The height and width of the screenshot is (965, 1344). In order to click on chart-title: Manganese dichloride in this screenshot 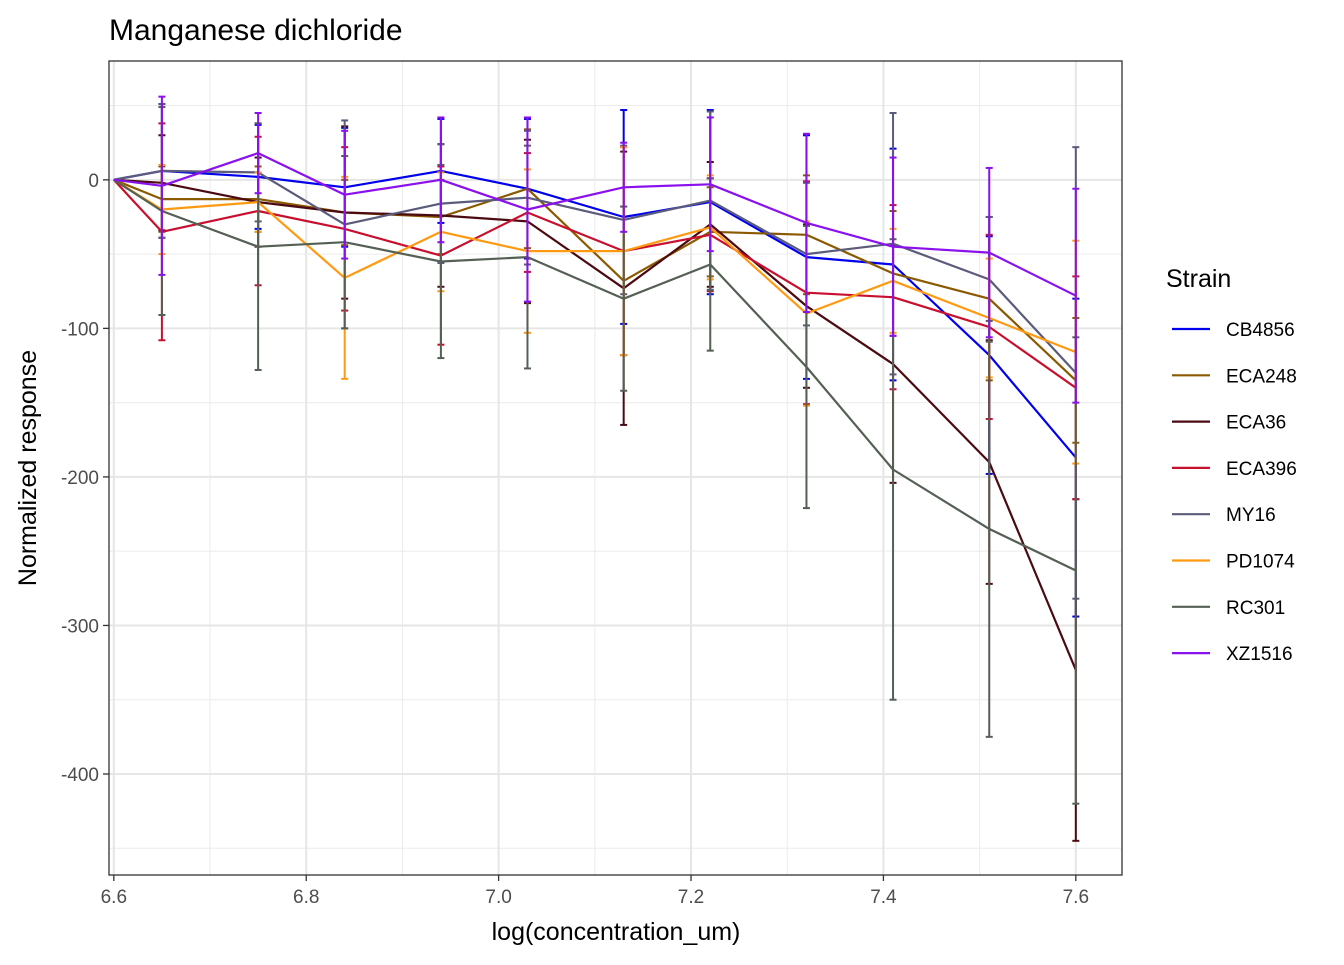, I will do `click(256, 30)`.